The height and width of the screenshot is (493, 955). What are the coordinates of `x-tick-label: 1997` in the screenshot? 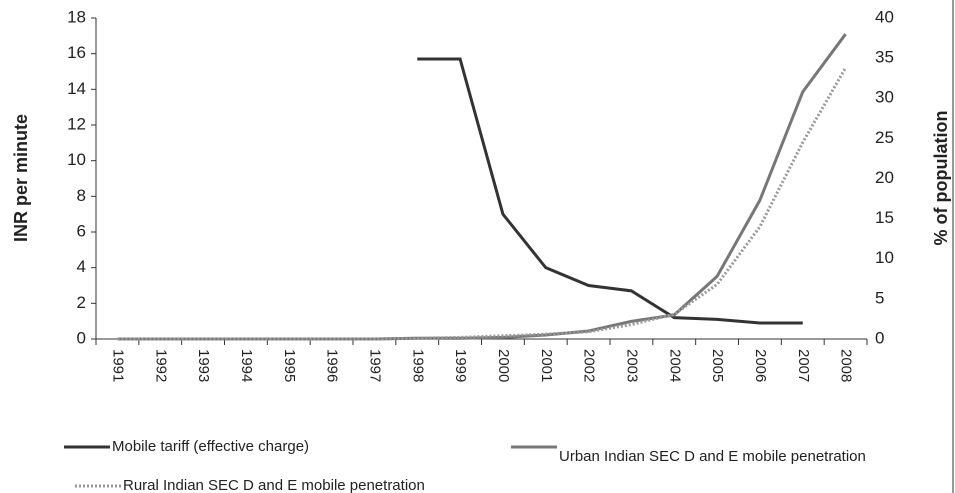 It's located at (374, 365).